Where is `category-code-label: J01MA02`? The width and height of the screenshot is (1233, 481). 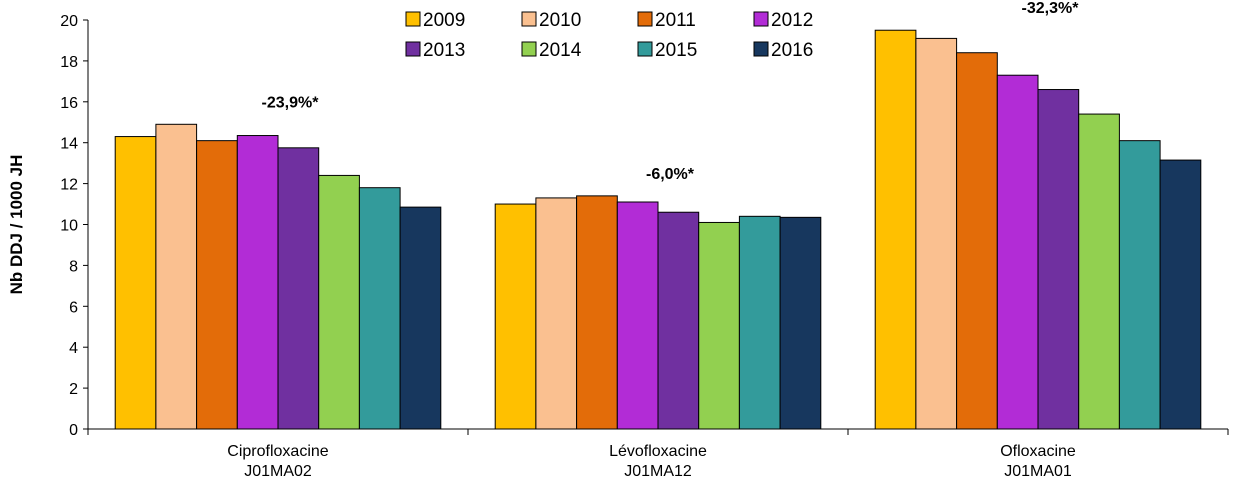
category-code-label: J01MA02 is located at coordinates (278, 471).